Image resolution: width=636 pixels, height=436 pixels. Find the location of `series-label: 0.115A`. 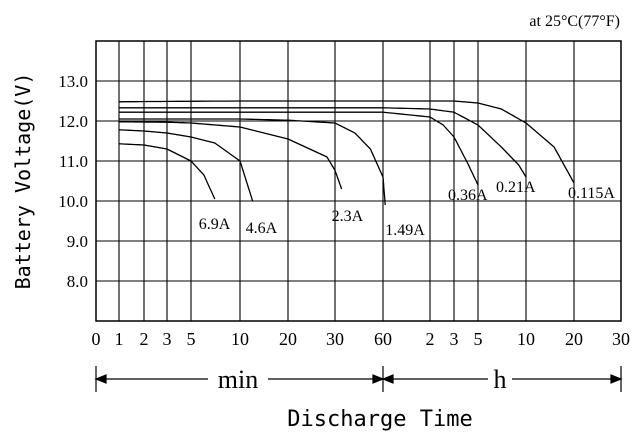

series-label: 0.115A is located at coordinates (591, 193).